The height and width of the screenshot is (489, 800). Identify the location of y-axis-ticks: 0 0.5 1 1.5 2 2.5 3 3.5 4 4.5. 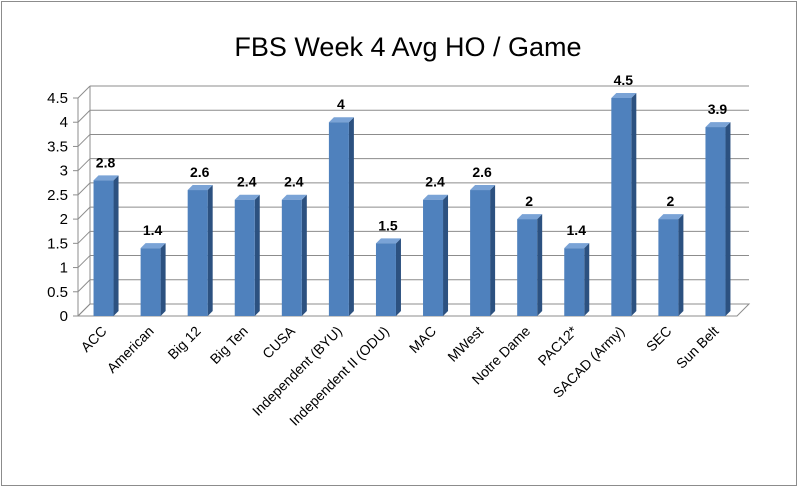
(57, 207).